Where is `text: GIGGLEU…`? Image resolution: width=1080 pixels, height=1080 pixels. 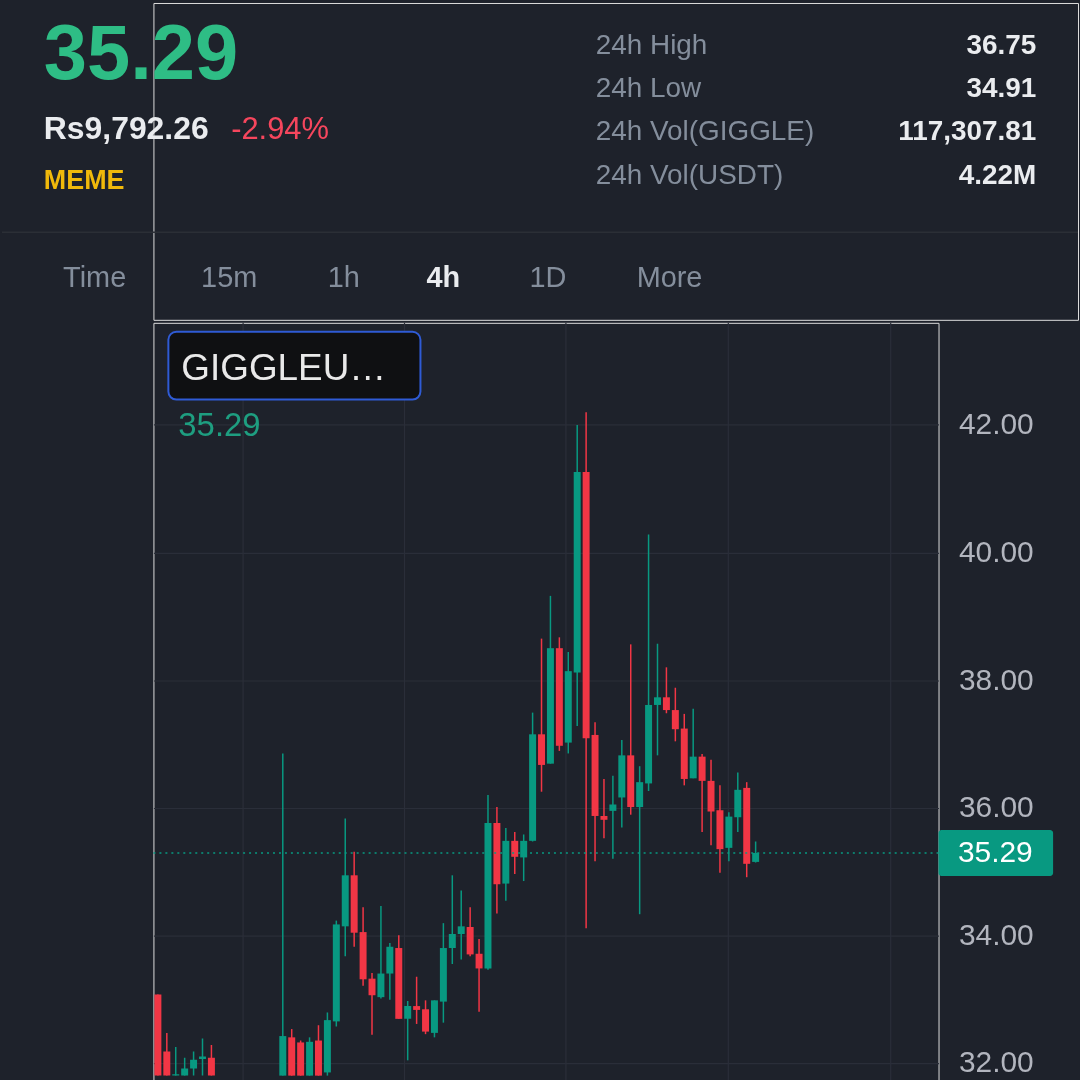 text: GIGGLEU… is located at coordinates (284, 367).